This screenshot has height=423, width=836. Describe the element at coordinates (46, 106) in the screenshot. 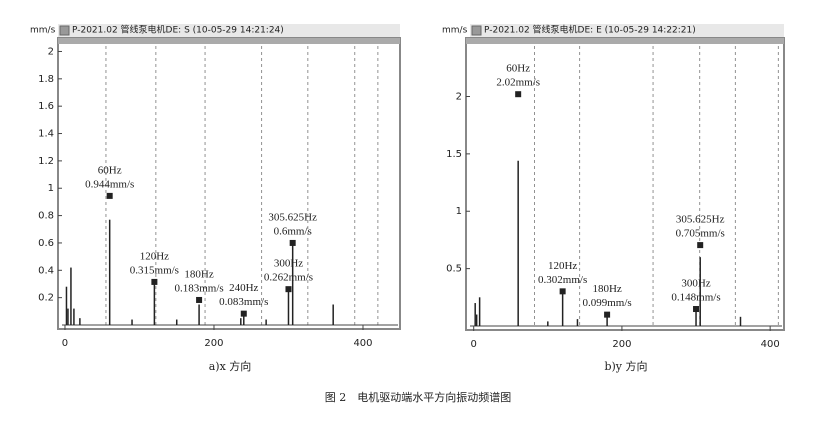

I see `y-tick-label: 1.6` at that location.